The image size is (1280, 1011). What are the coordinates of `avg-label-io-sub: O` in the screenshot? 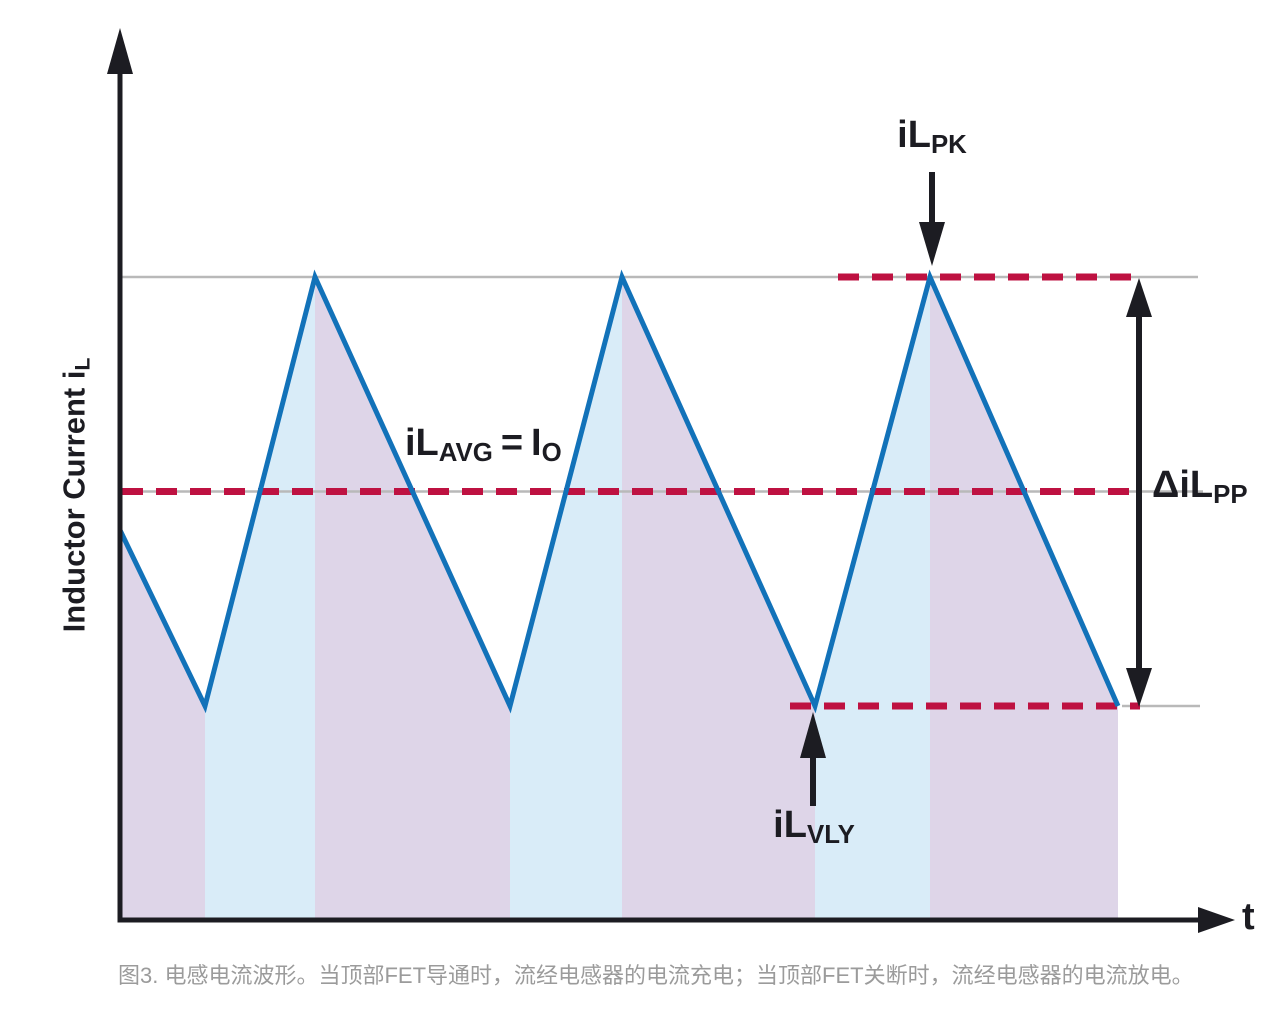 It's located at (551, 453).